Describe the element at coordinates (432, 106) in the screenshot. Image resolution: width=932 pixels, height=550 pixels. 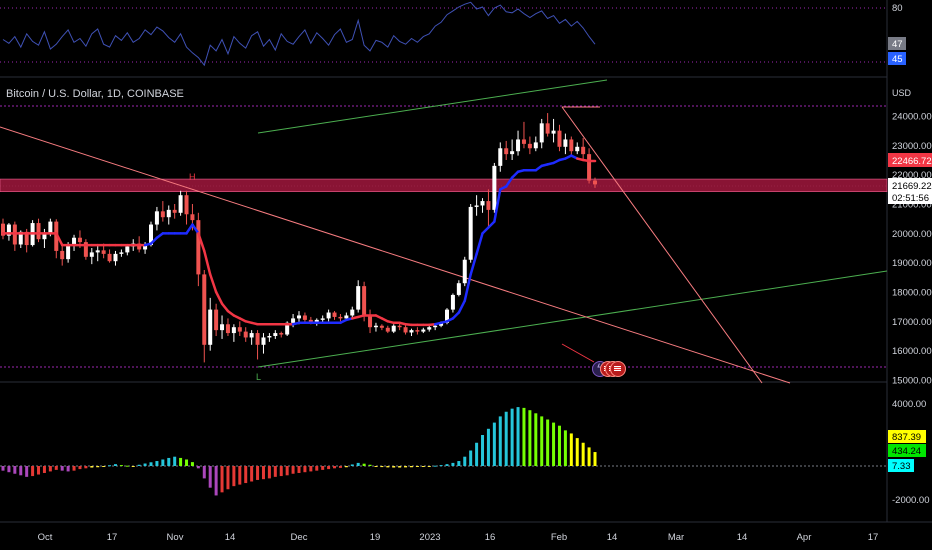
I see `upper-channel-line` at that location.